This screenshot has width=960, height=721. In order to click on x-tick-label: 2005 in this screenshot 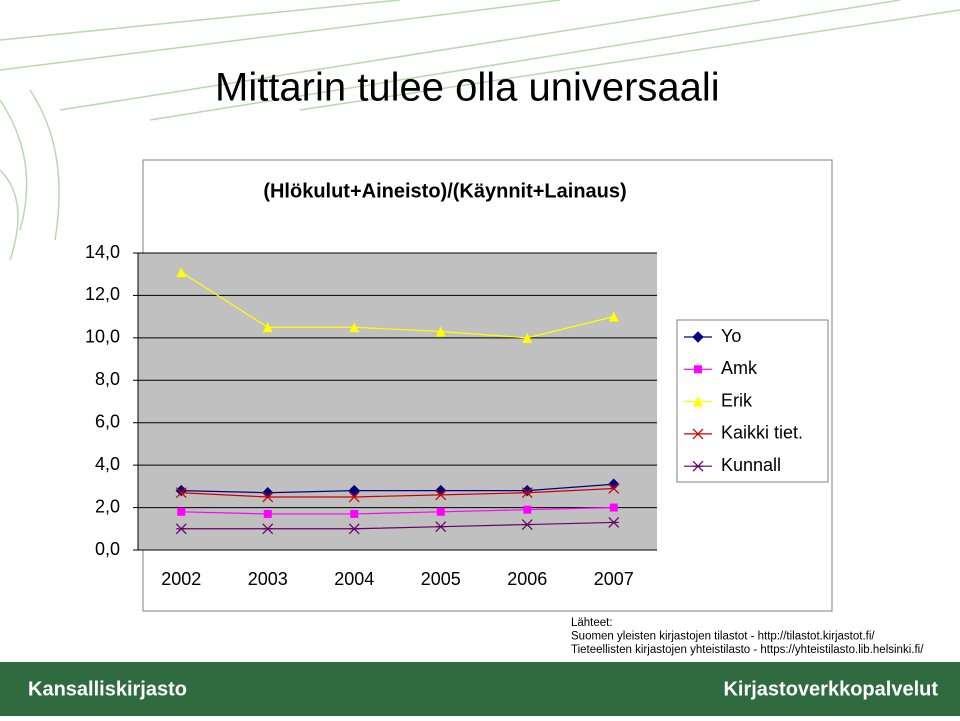, I will do `click(441, 579)`.